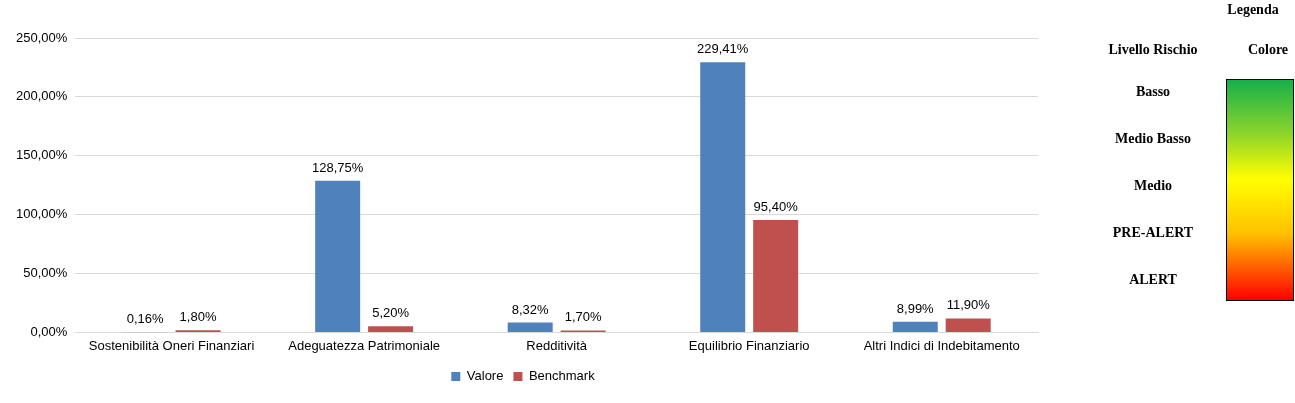 This screenshot has width=1295, height=403. I want to click on text: Livello Rischio, so click(1153, 50).